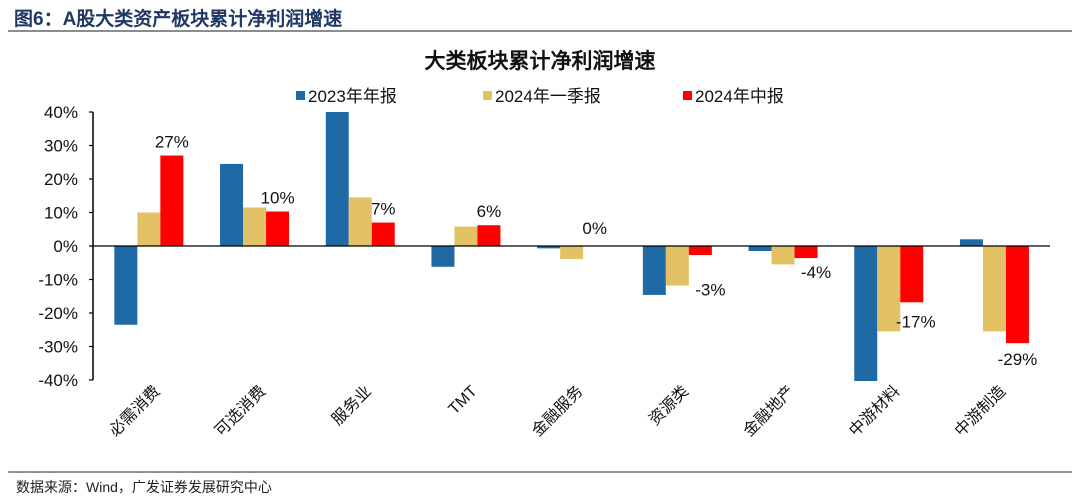 This screenshot has width=1080, height=499. I want to click on y-tick-label: 30%, so click(61, 146).